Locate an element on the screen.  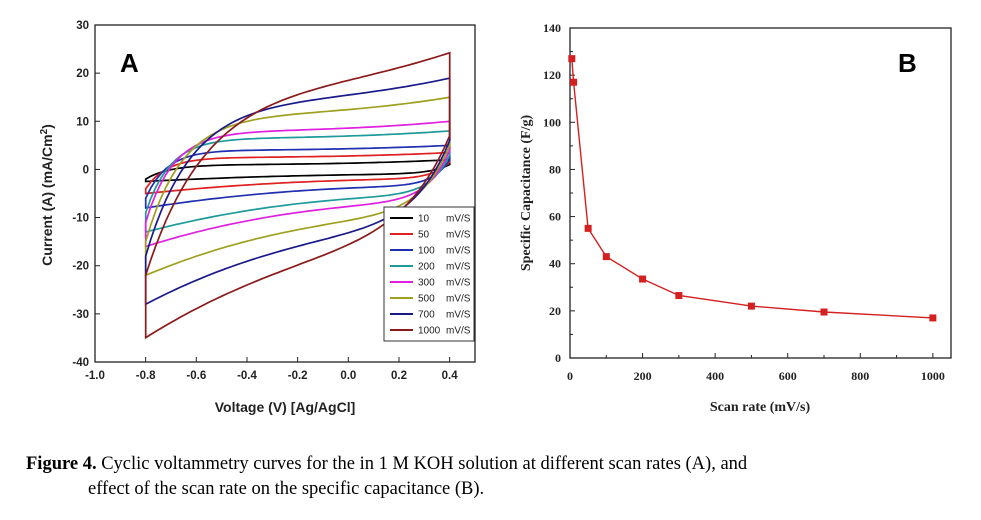
cv-curve-100-mvs is located at coordinates (297, 176).